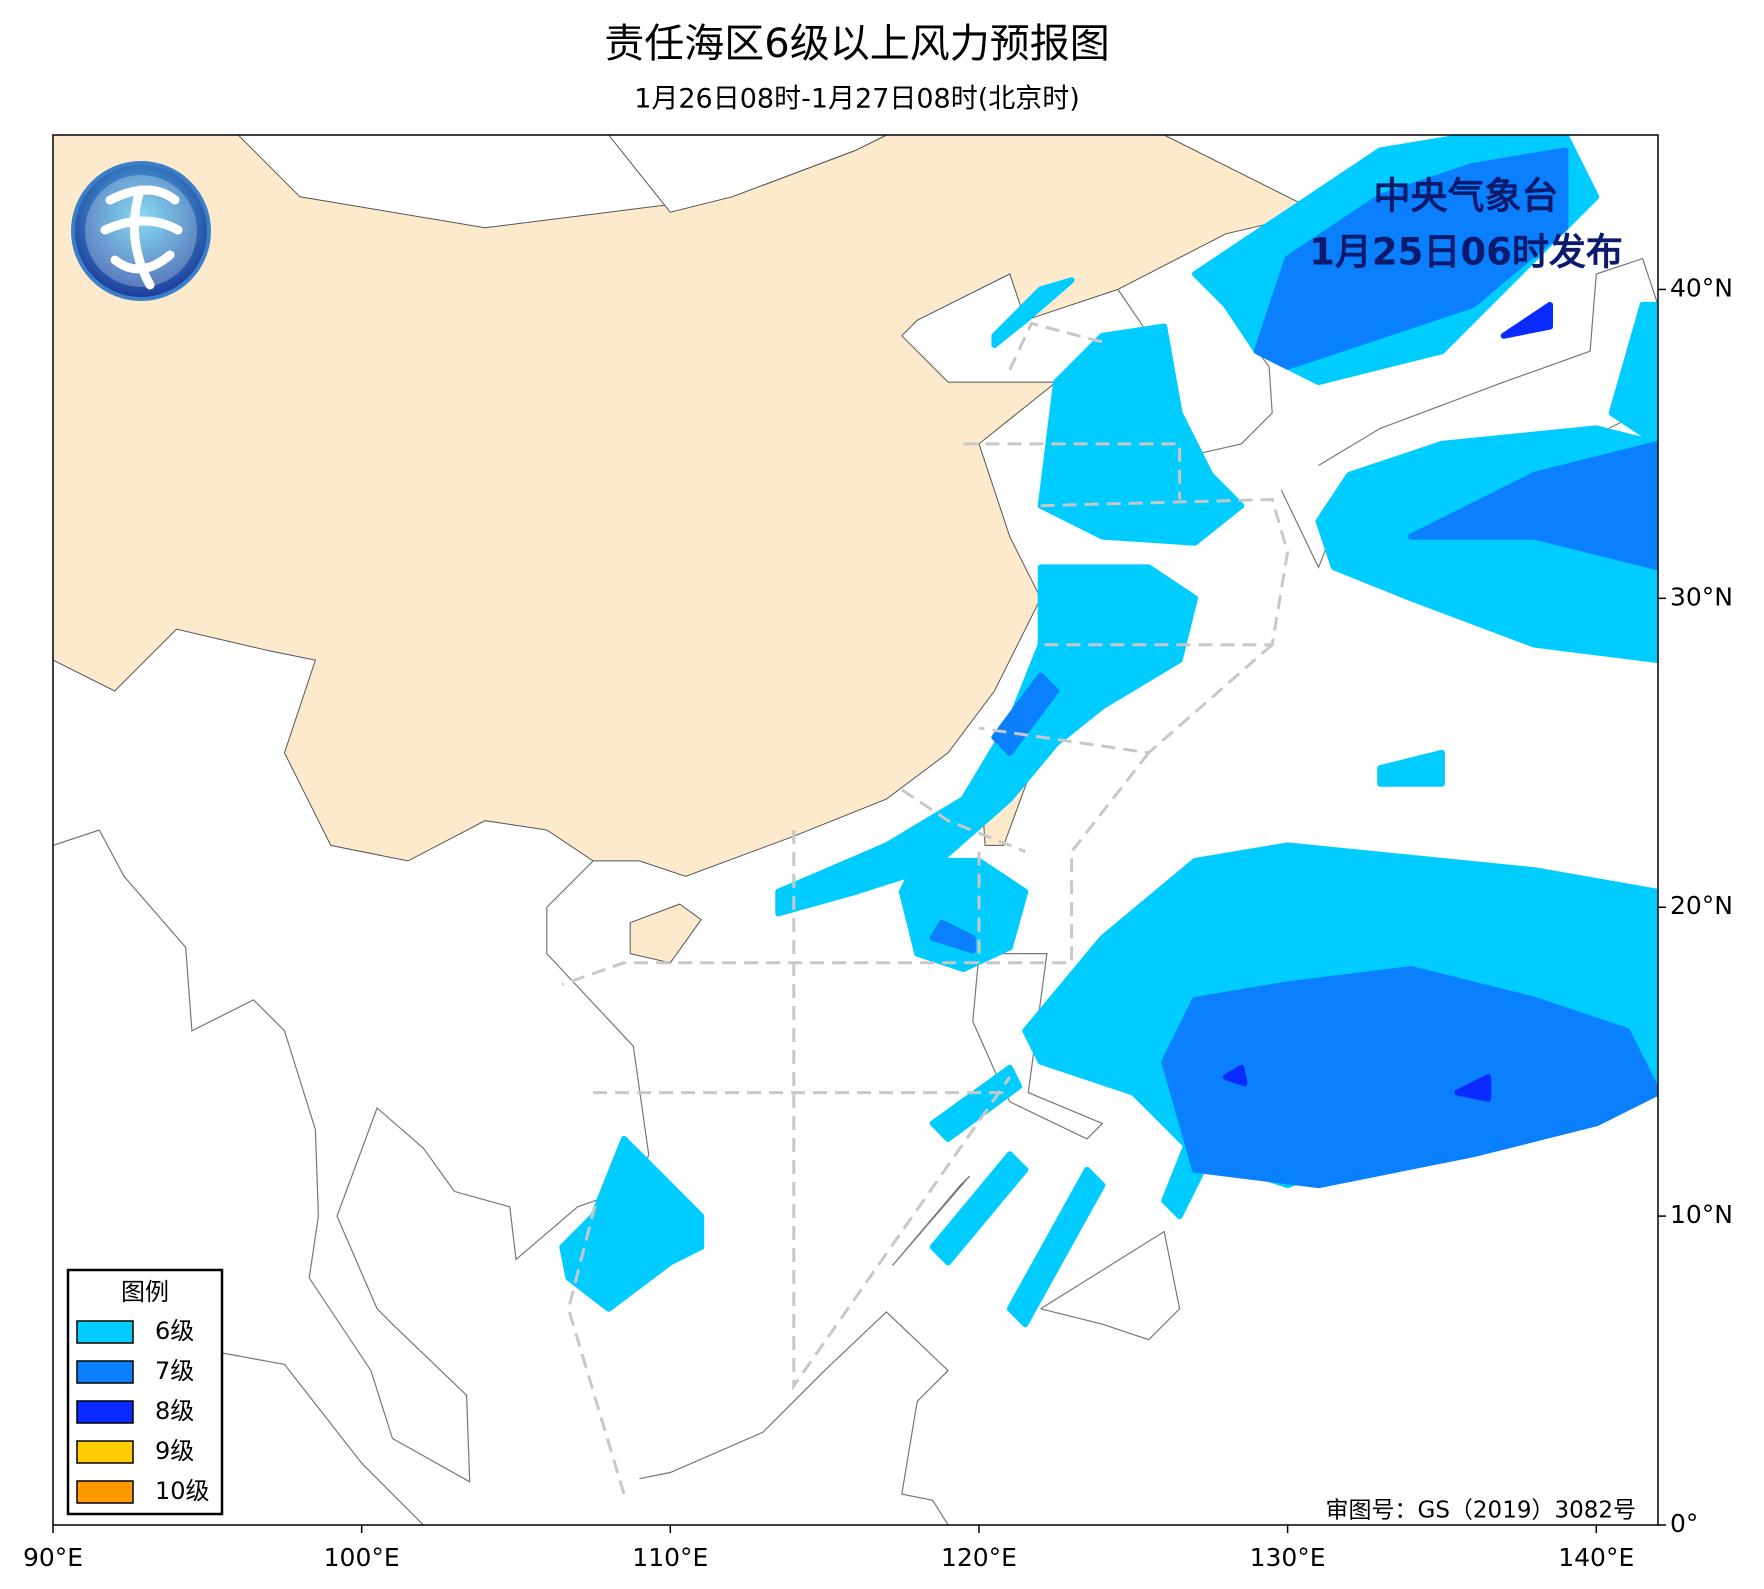  I want to click on x-tick-label: 130°E, so click(1288, 1557).